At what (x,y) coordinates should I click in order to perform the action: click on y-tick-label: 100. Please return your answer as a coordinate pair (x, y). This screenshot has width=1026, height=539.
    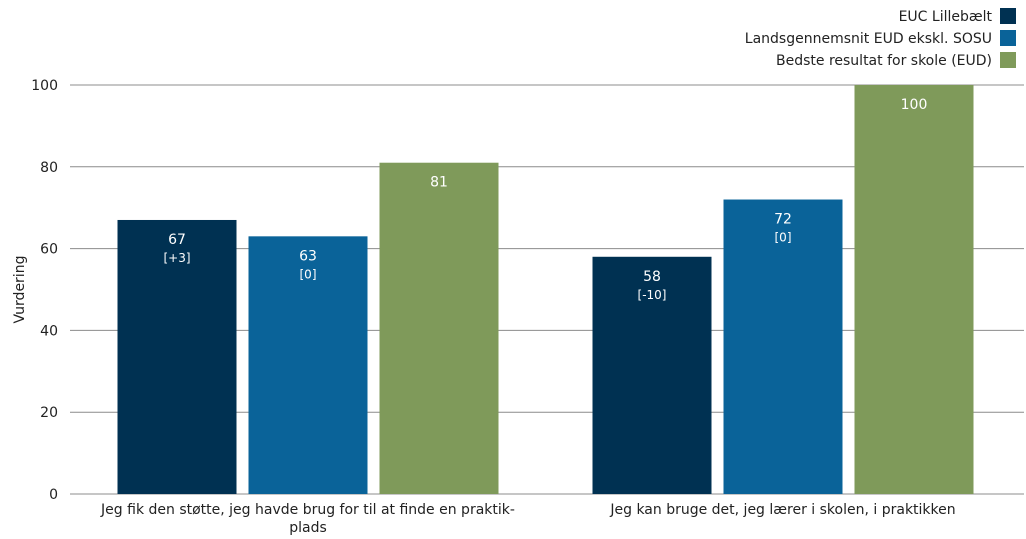
    Looking at the image, I should click on (44, 86).